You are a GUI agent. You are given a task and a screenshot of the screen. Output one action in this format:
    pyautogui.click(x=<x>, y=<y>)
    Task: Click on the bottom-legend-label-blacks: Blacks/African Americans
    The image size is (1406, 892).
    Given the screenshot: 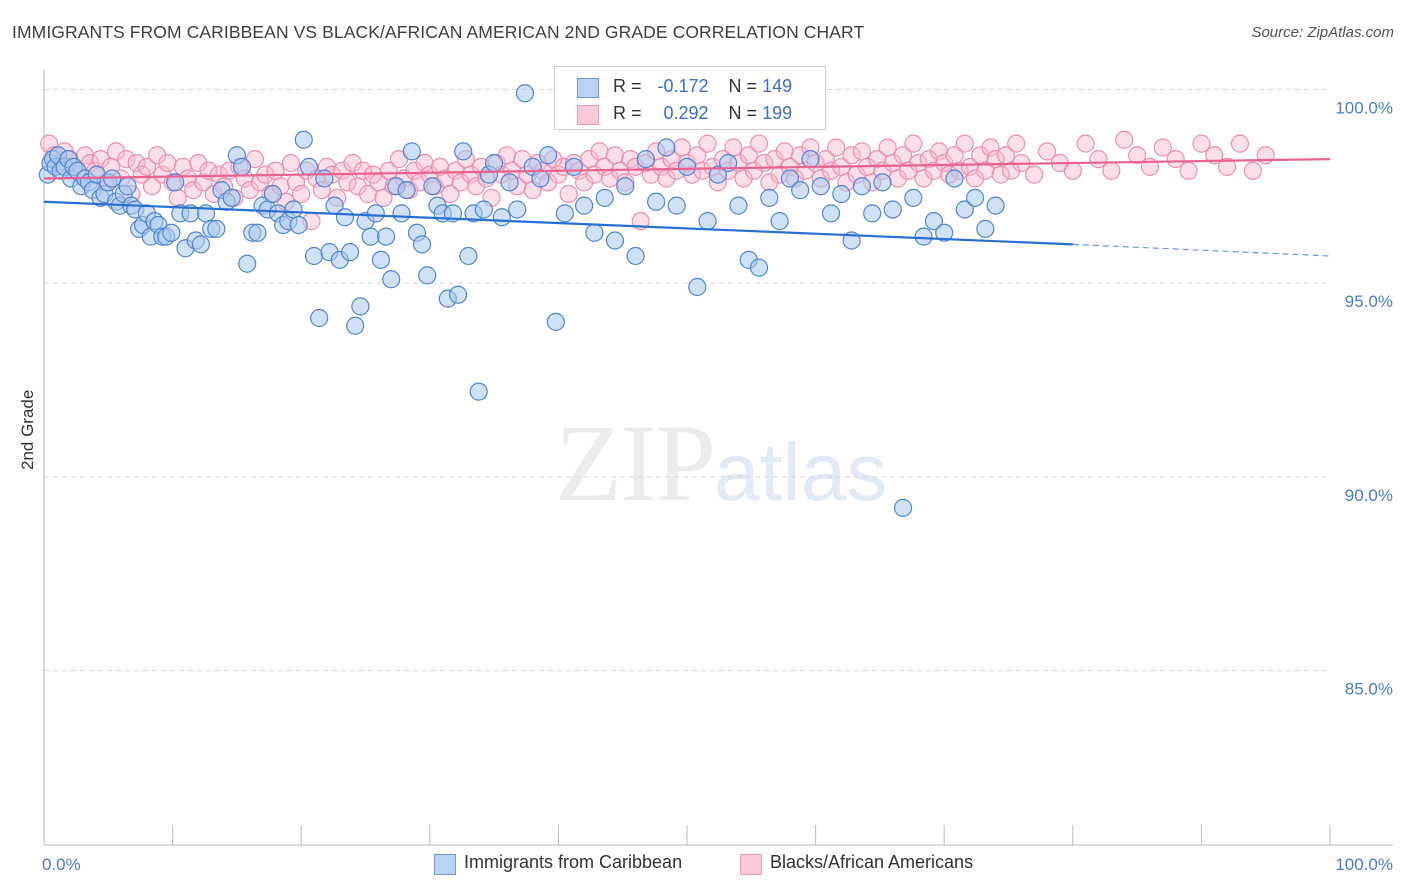 What is the action you would take?
    pyautogui.click(x=872, y=862)
    